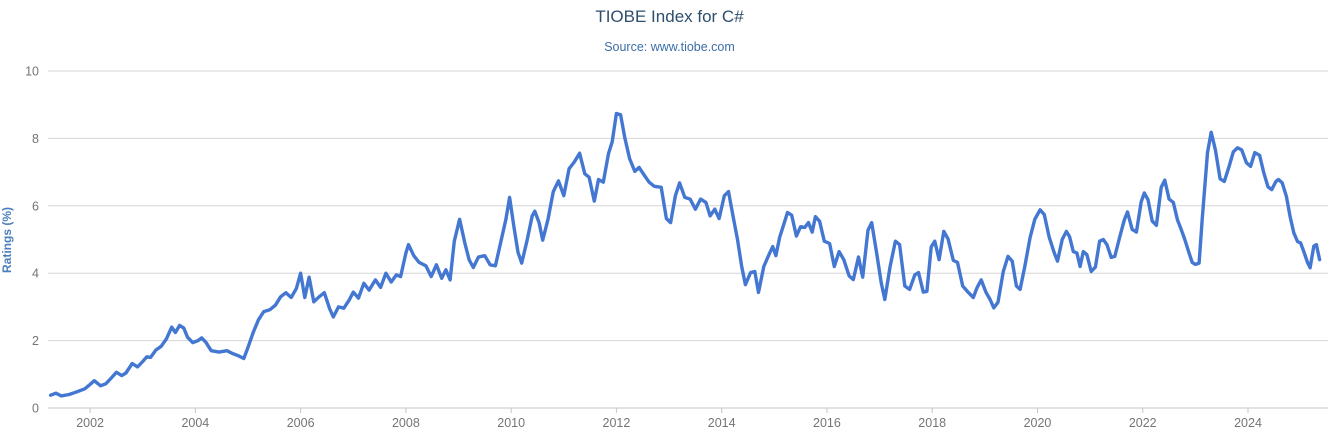 This screenshot has width=1339, height=438. Describe the element at coordinates (35, 274) in the screenshot. I see `y-tick-label: 4` at that location.